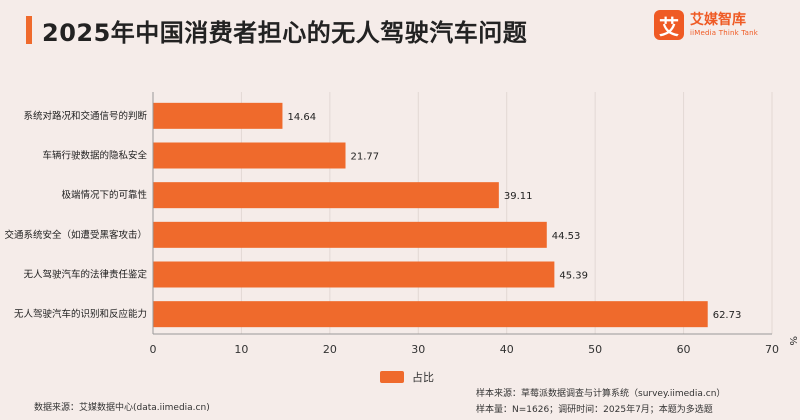  Describe the element at coordinates (594, 410) in the screenshot. I see `sample-info: 样本量：N=1626；调研时间：2025年7月；本题为多选题` at that location.